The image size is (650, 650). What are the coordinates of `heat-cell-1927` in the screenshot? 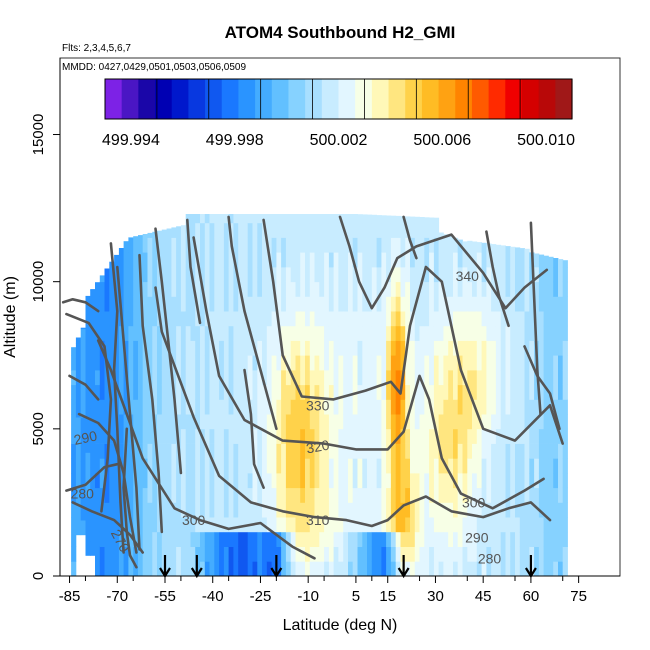 It's located at (456, 451).